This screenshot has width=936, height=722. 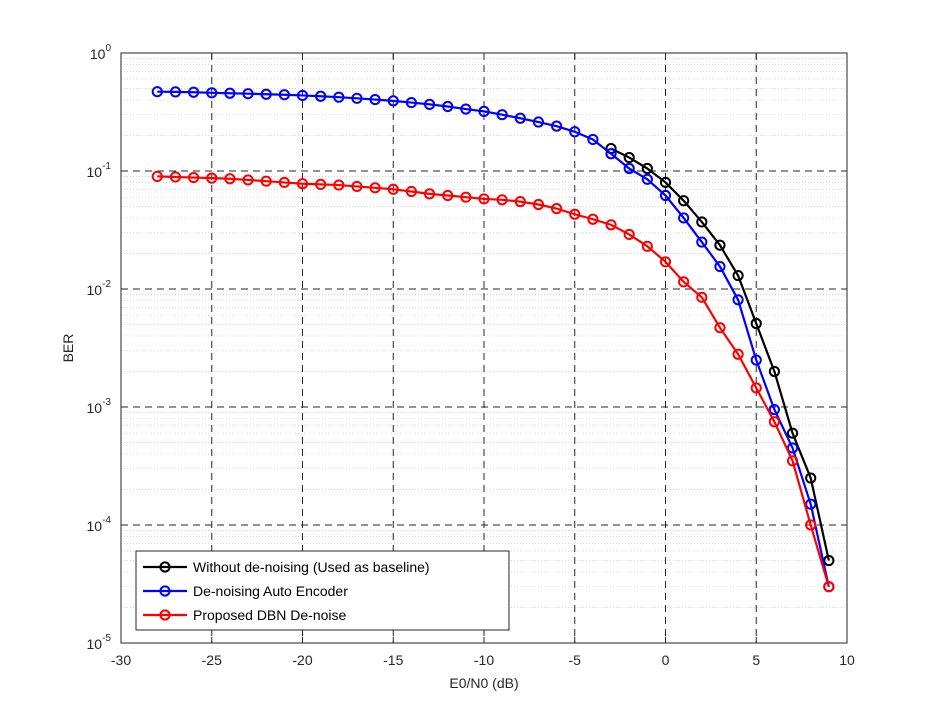 I want to click on y-tick-label: 10⁻⁵, so click(x=99, y=642).